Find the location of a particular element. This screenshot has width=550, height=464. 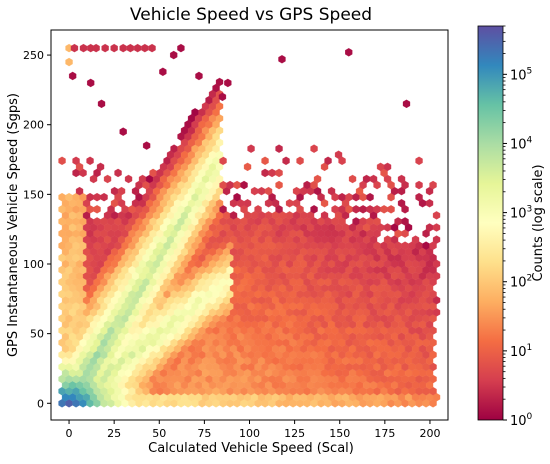

y-tick-label: 250 is located at coordinates (33, 55).